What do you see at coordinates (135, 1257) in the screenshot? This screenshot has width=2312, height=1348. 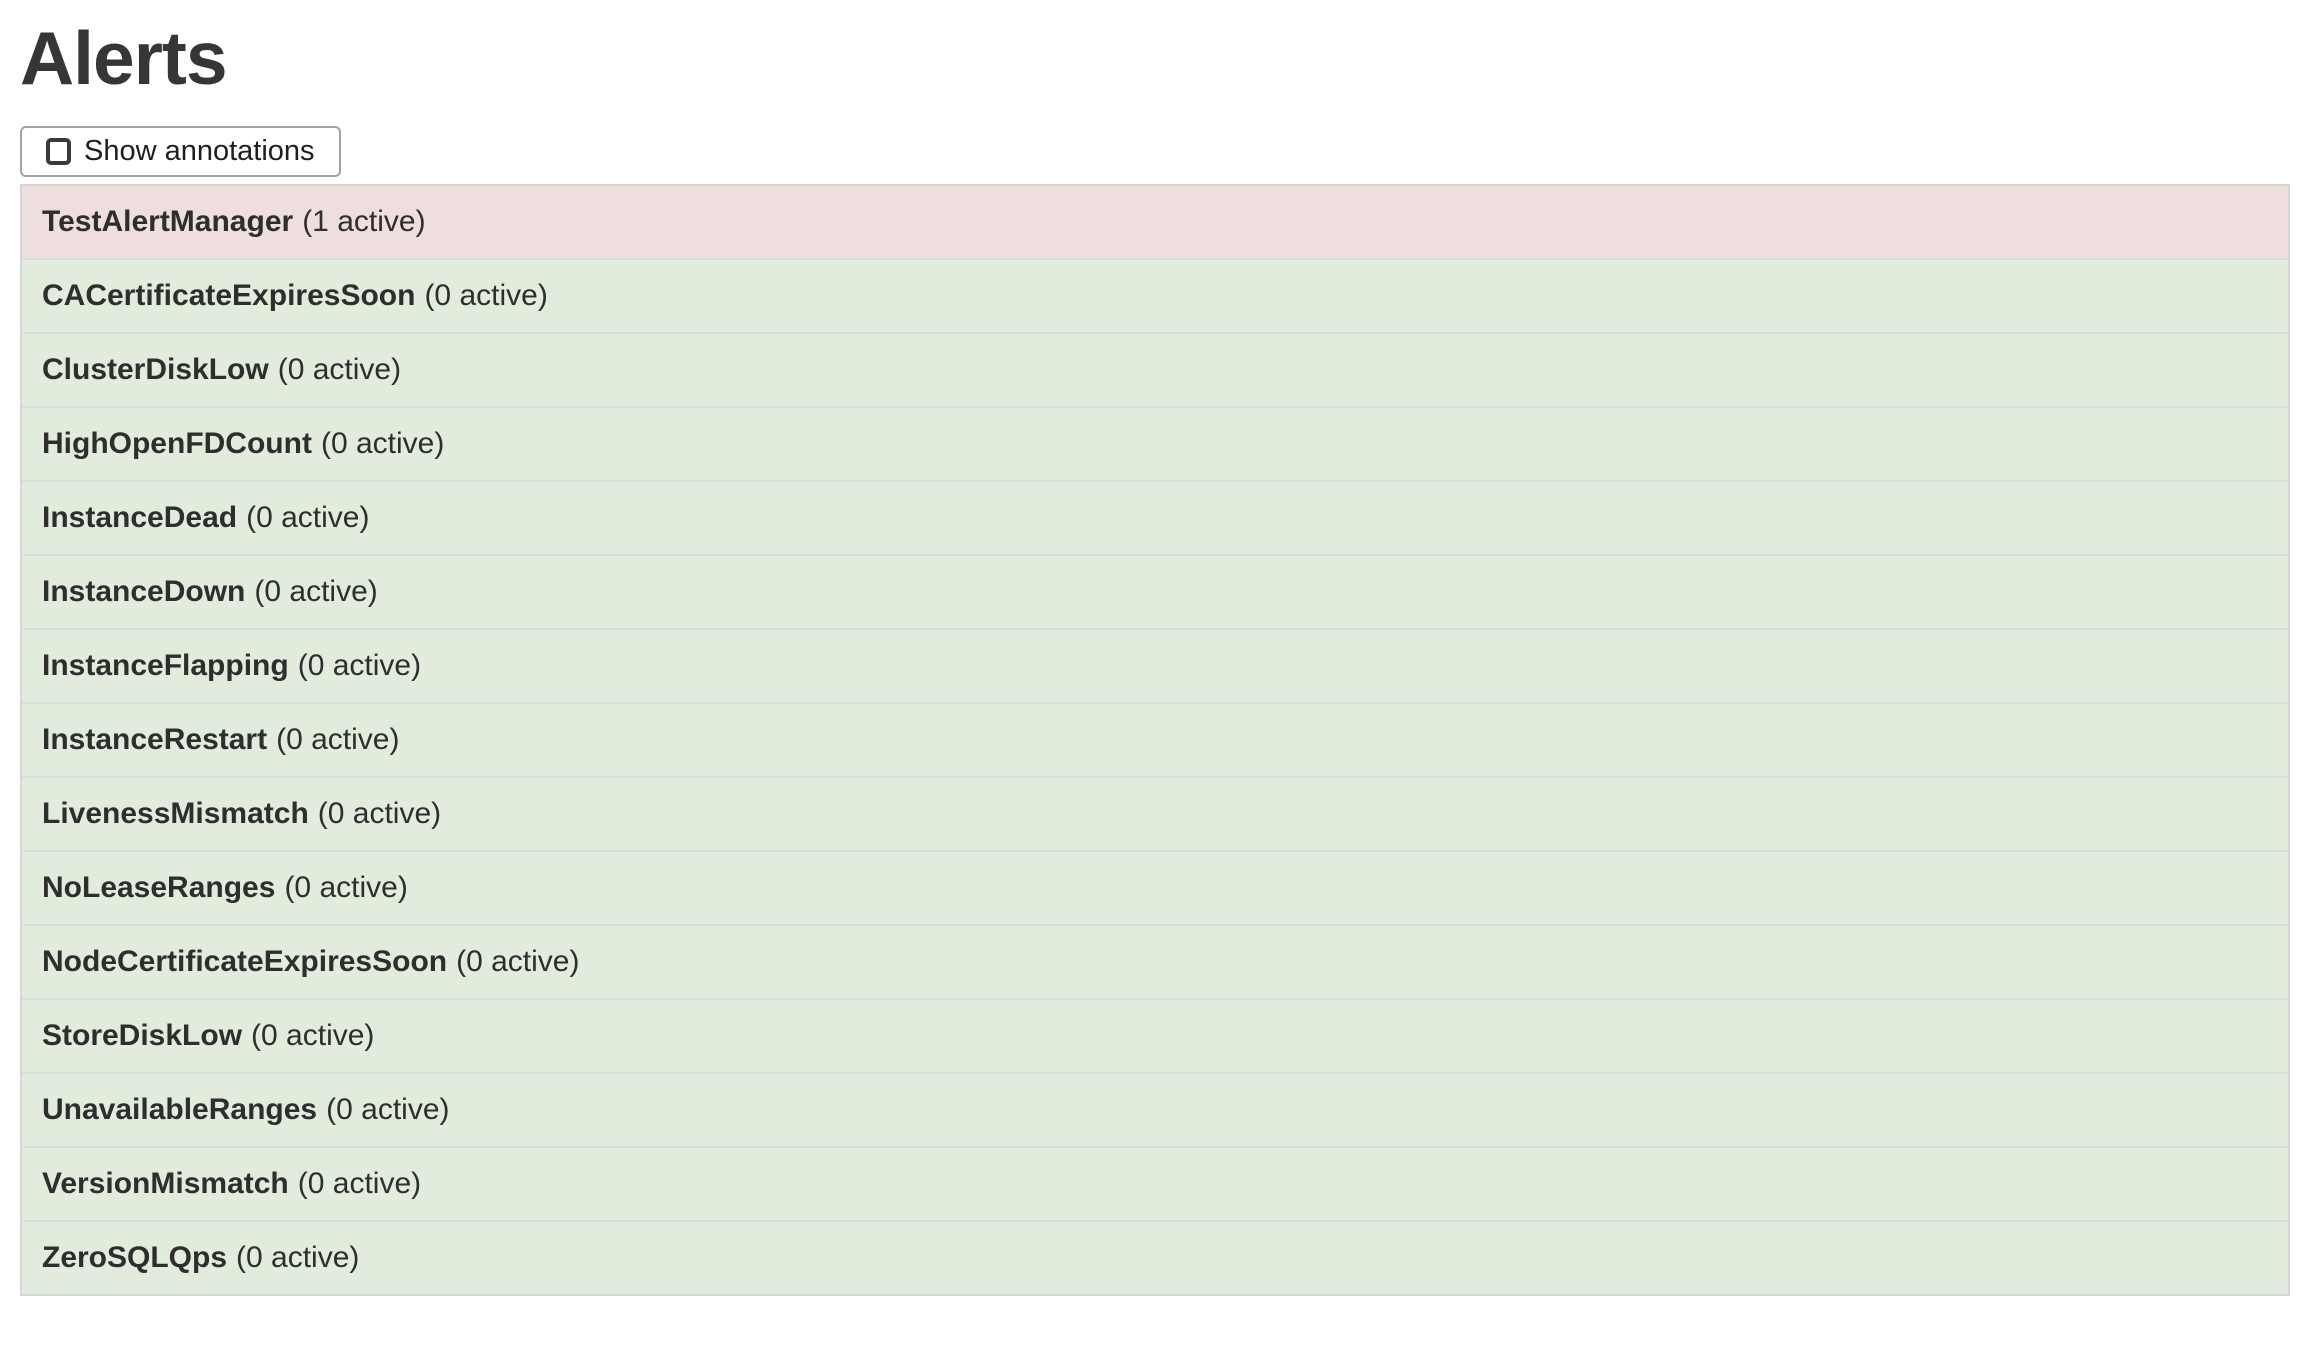 I see `alert-name: ZeroSQLQps` at bounding box center [135, 1257].